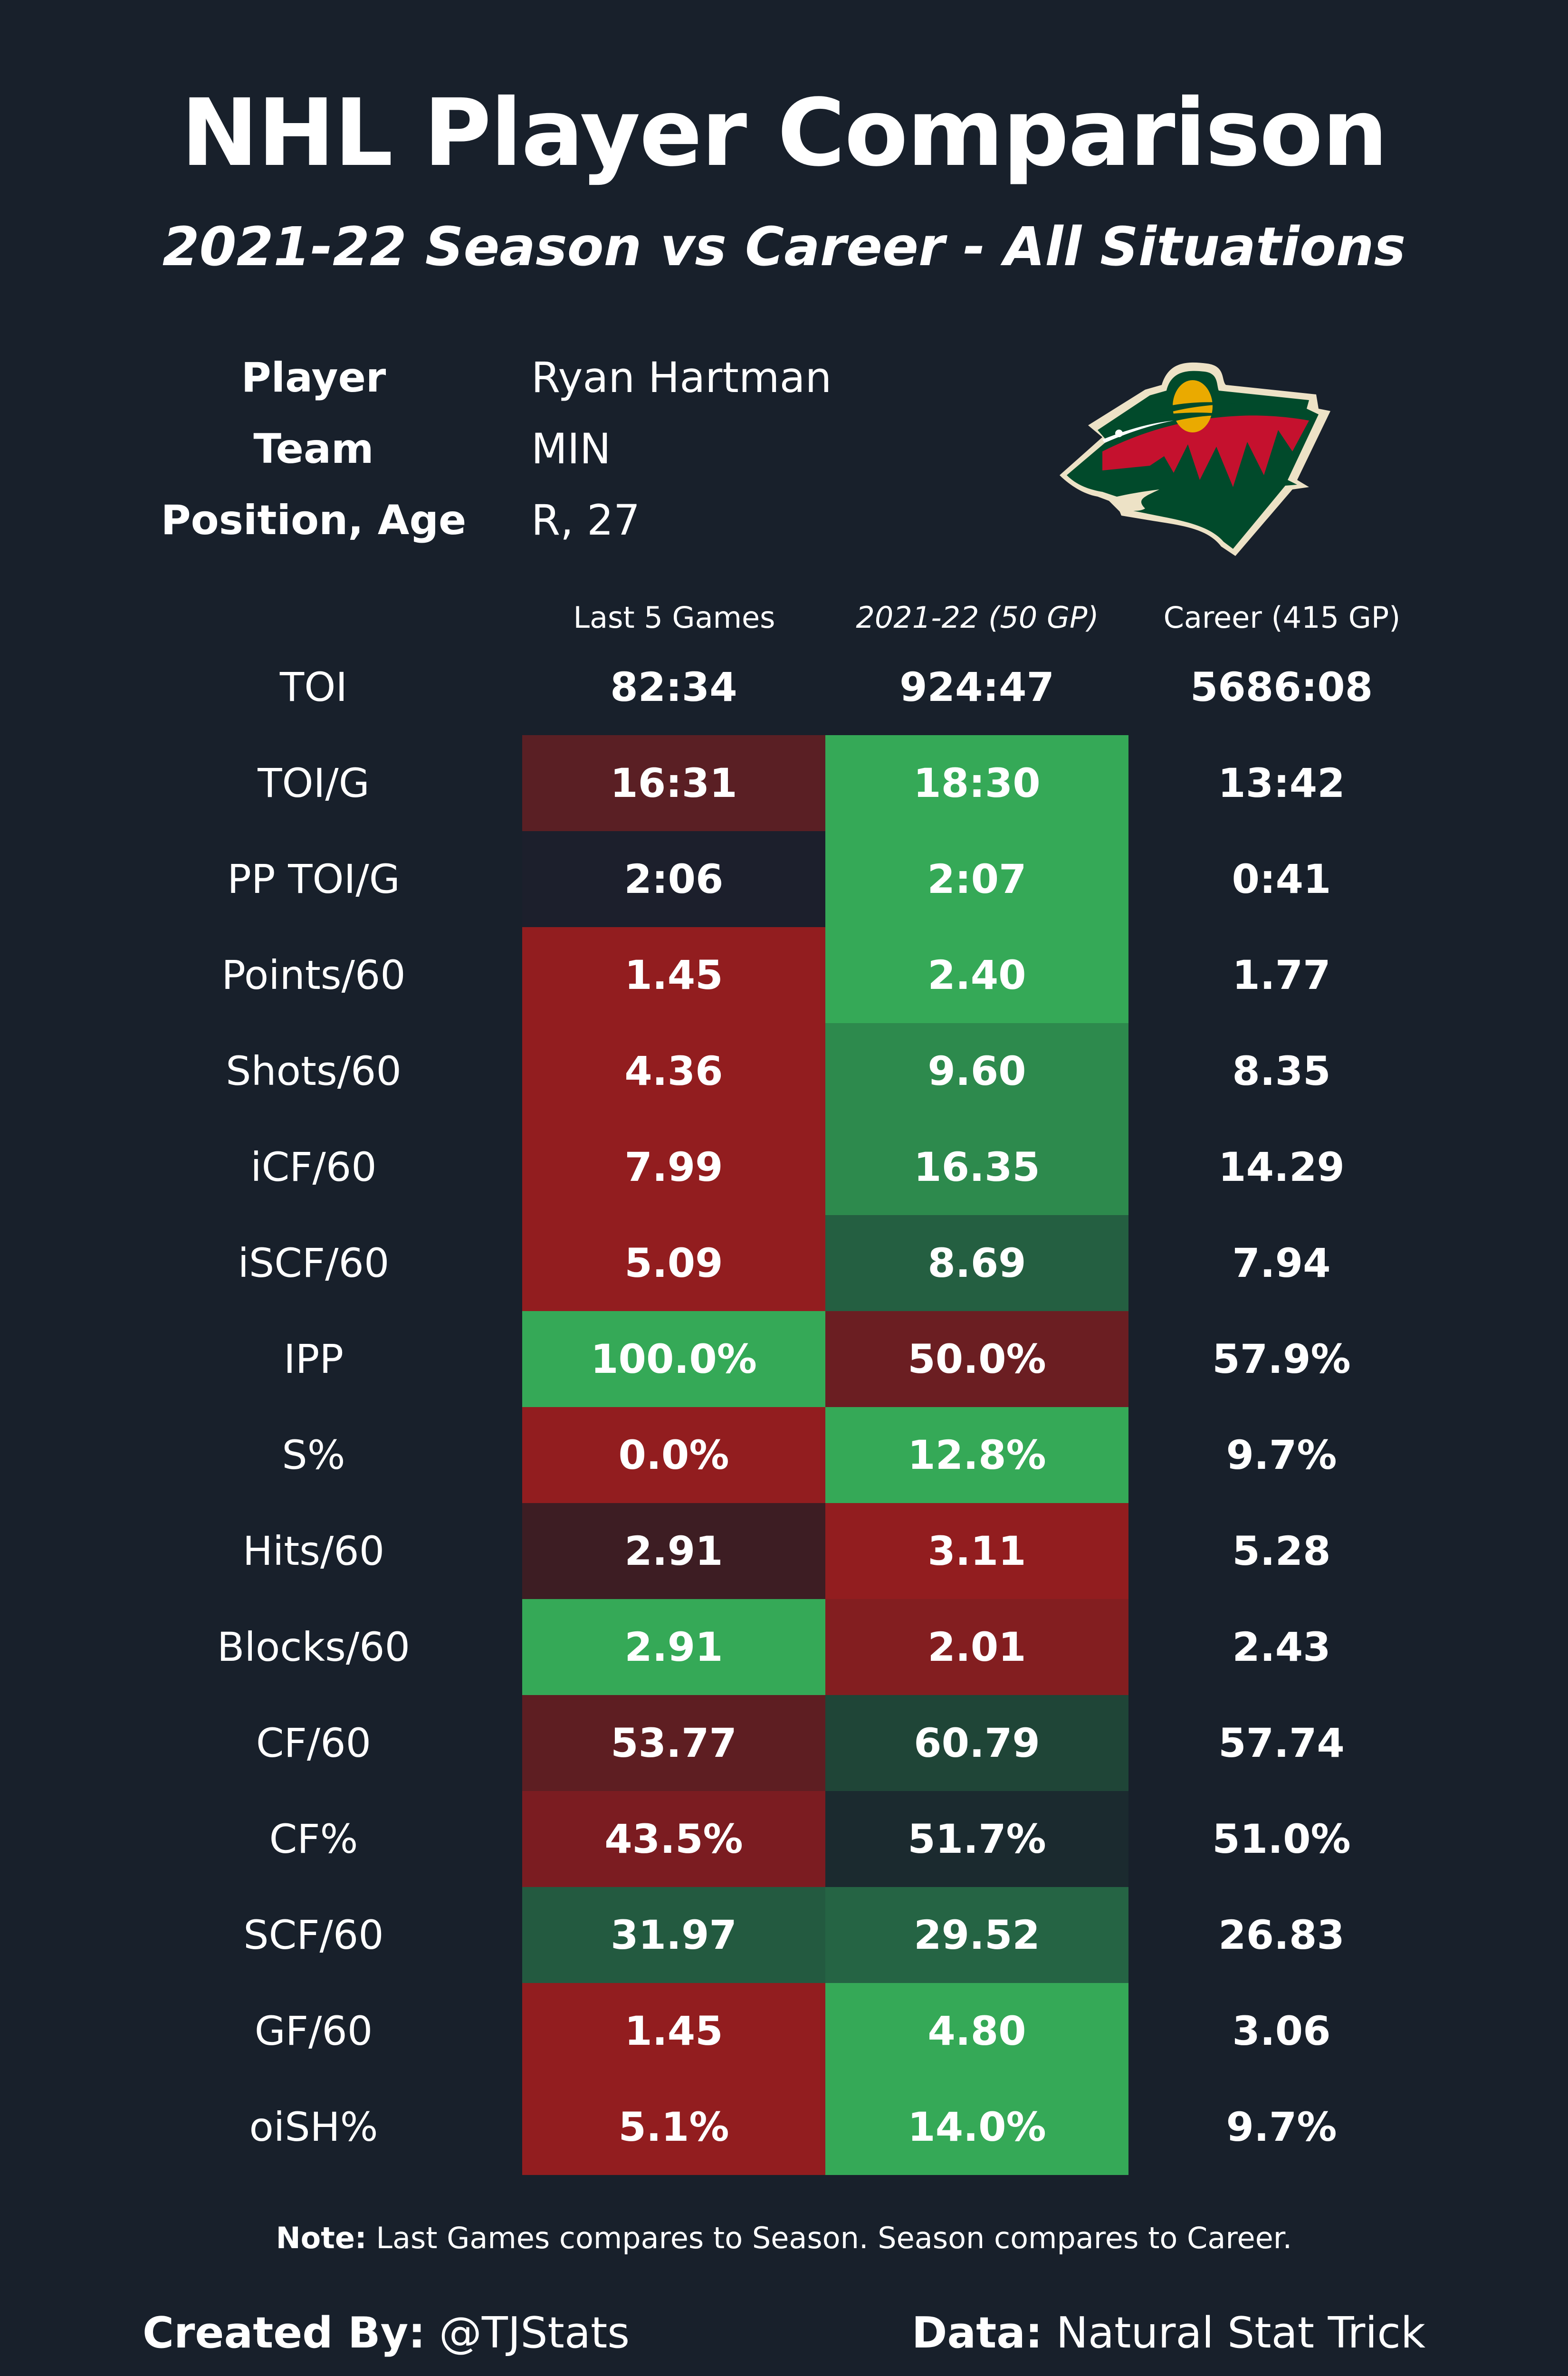  Describe the element at coordinates (673, 687) in the screenshot. I see `last5-cell: 82:34` at that location.